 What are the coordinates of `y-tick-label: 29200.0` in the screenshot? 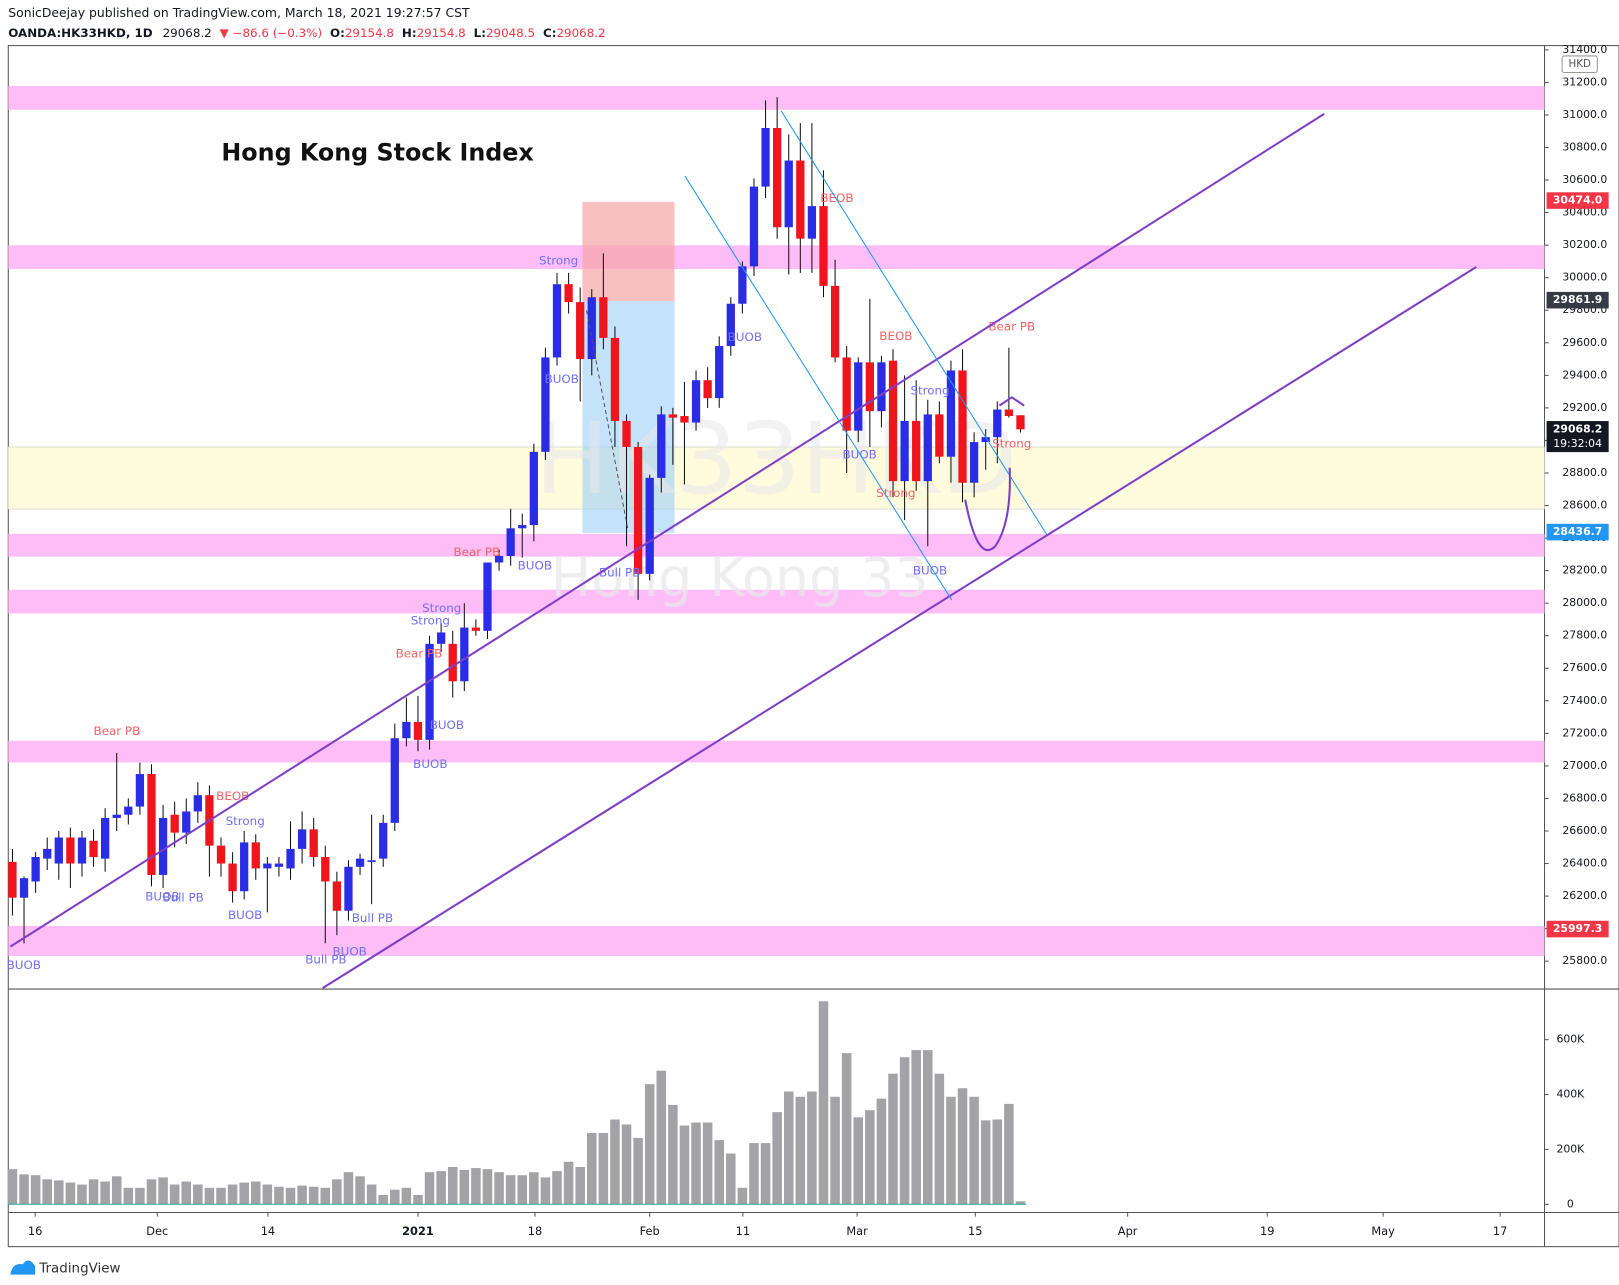 It's located at (1584, 407).